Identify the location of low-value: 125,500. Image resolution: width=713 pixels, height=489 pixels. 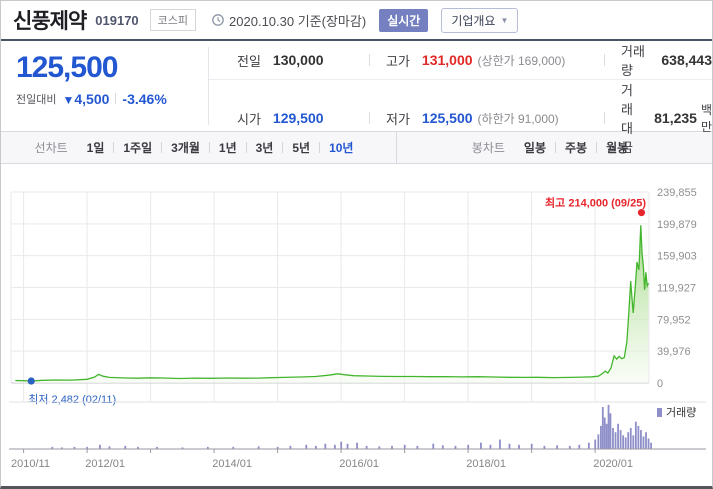
(447, 118).